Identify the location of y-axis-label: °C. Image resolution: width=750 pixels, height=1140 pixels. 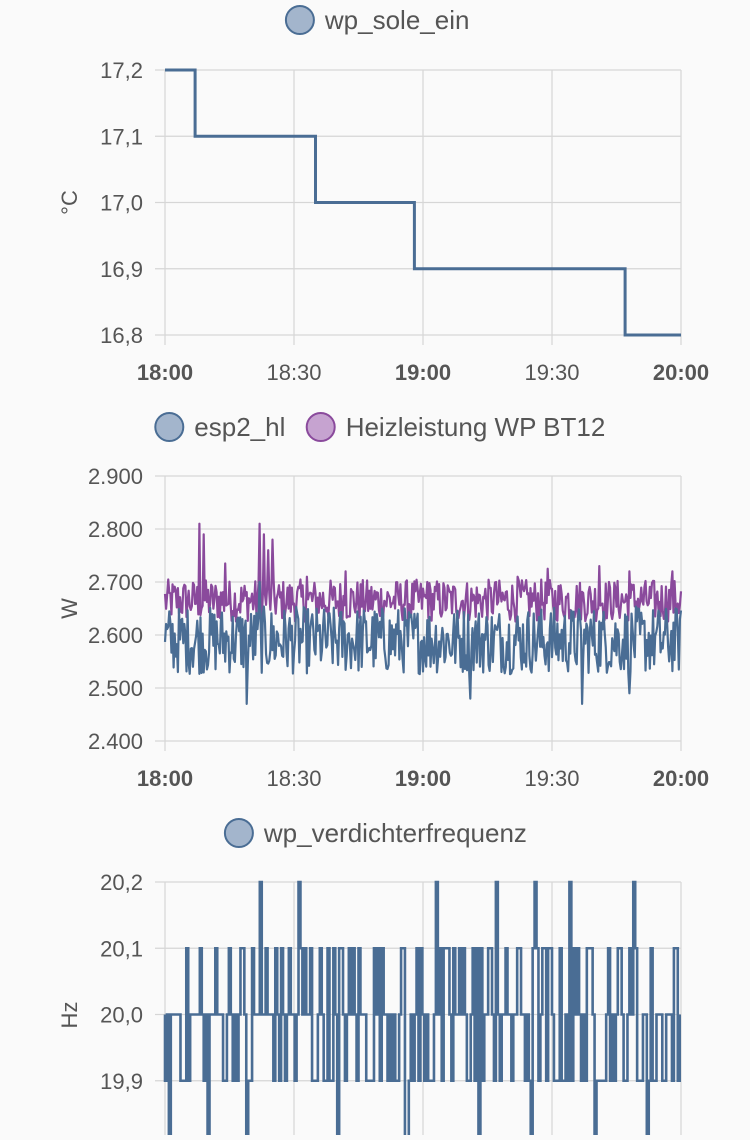
(69, 202).